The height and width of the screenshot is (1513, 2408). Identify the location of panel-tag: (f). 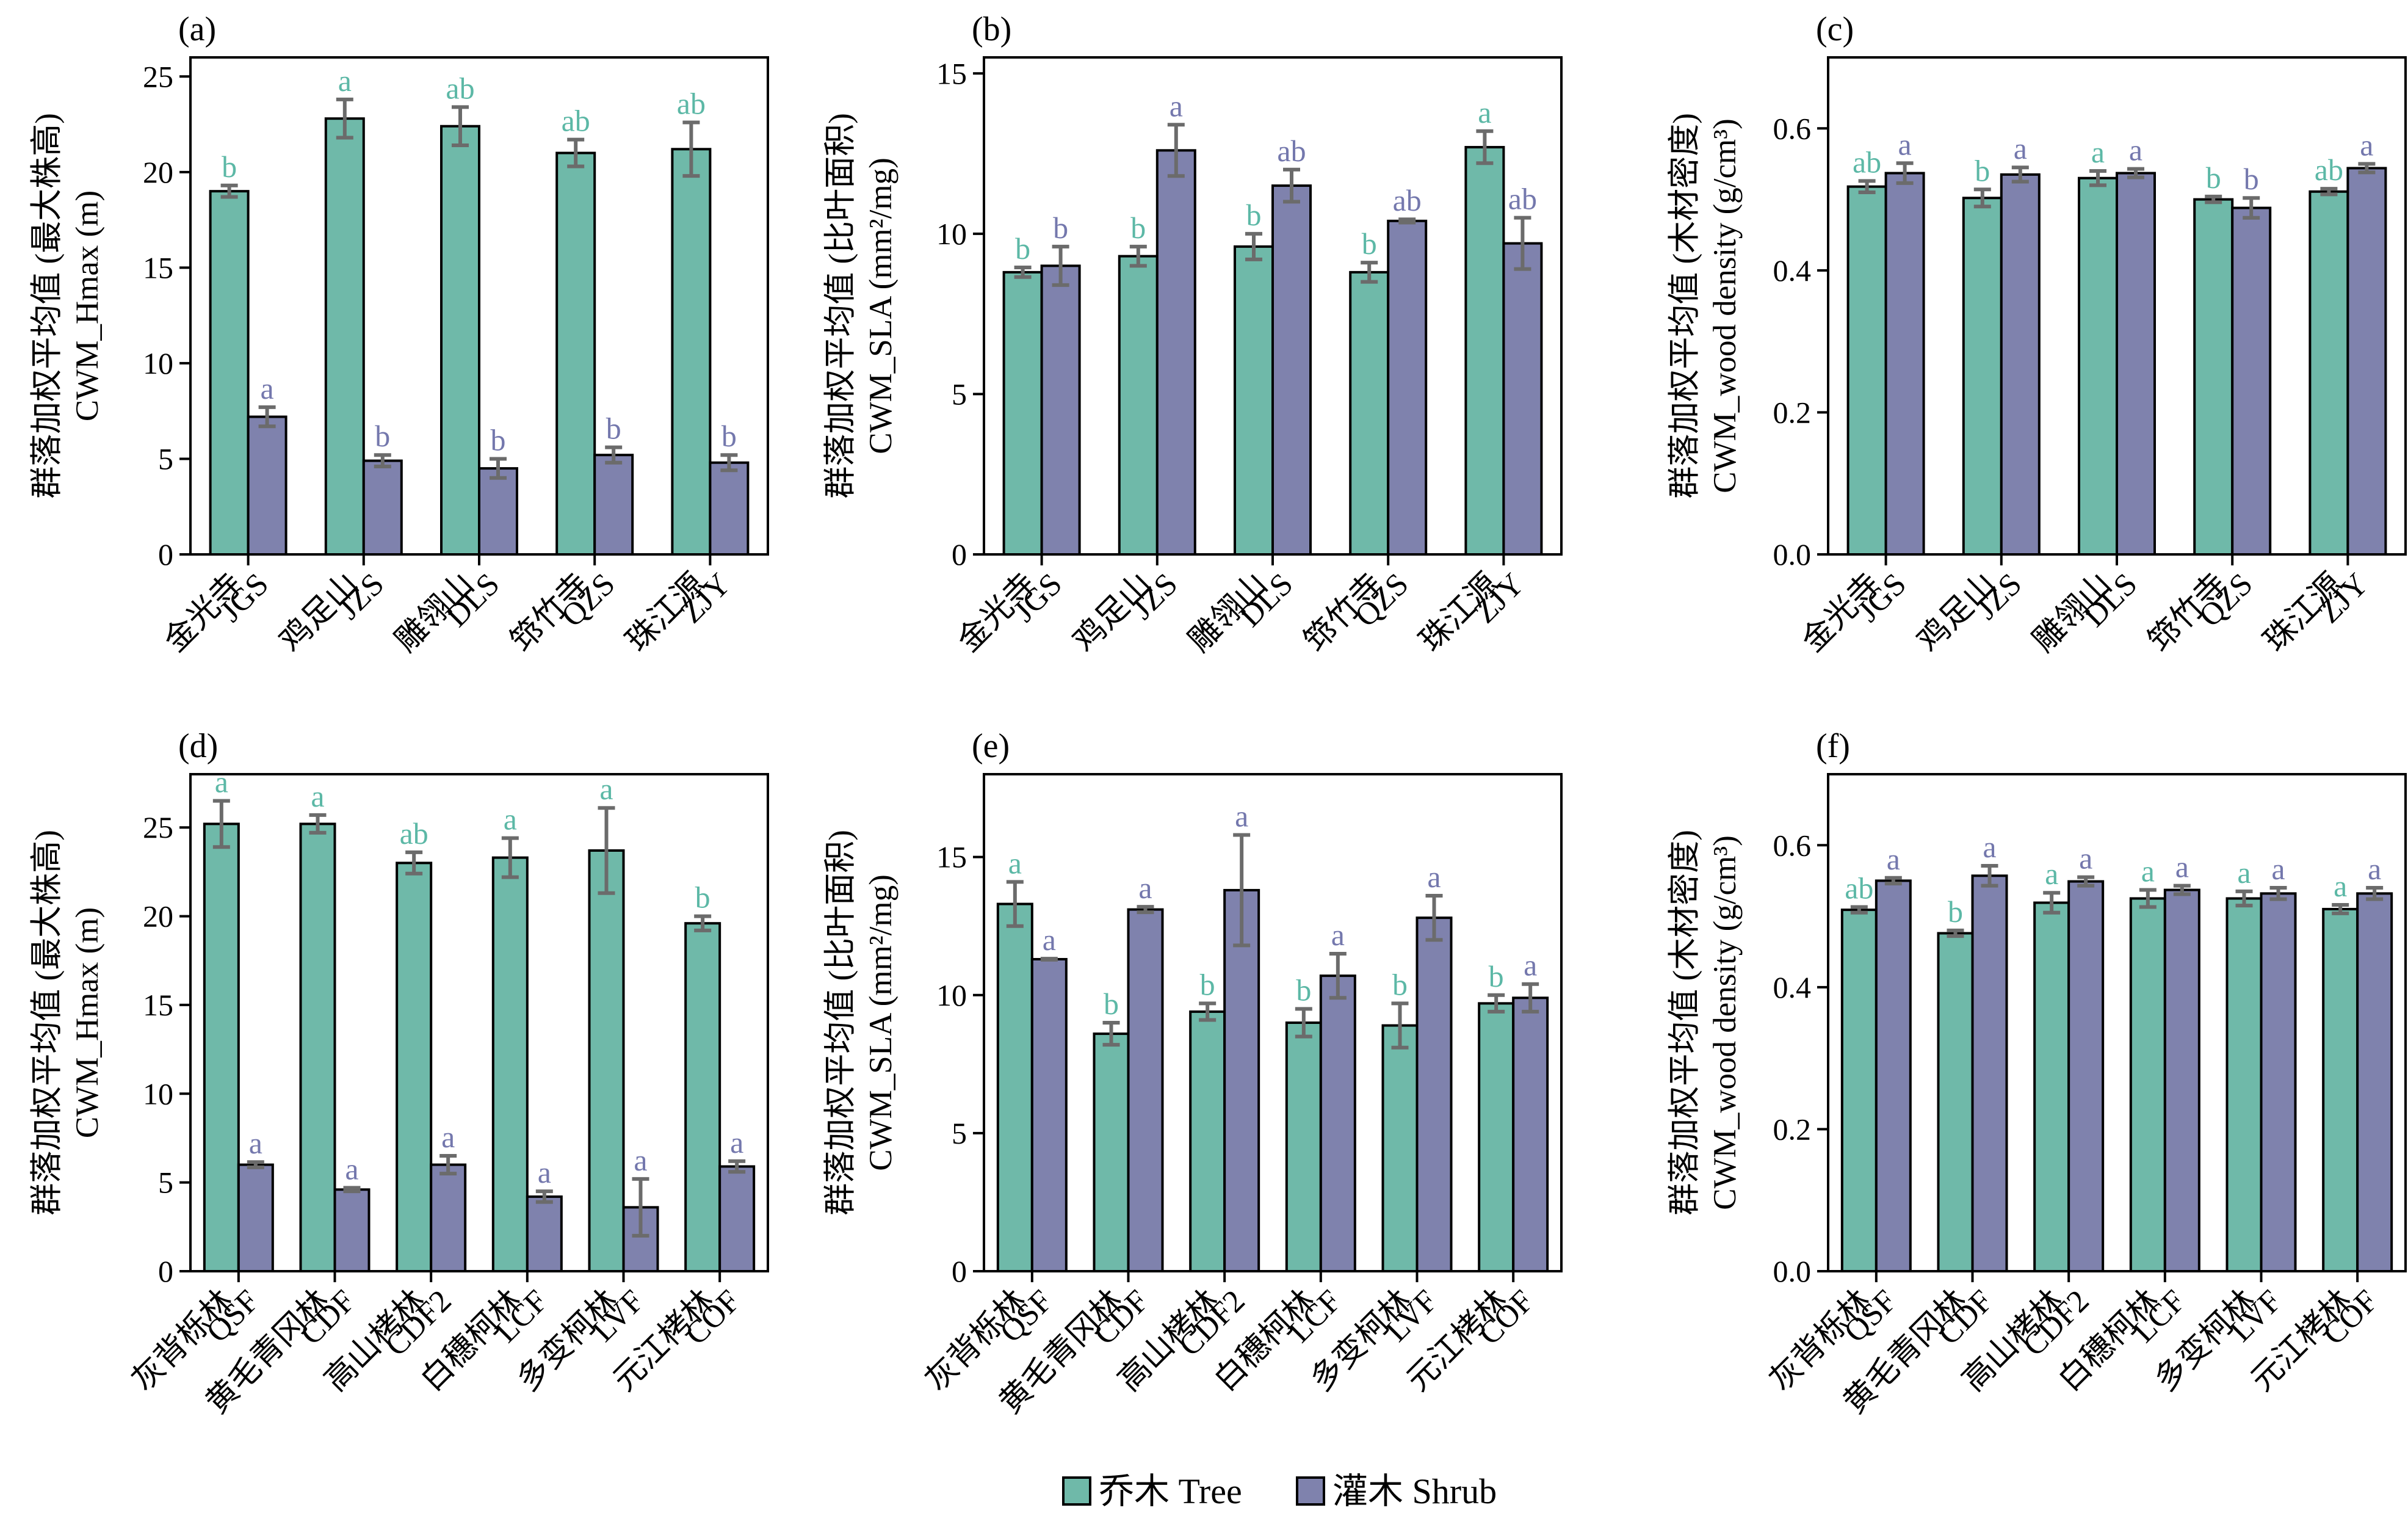
(1833, 746).